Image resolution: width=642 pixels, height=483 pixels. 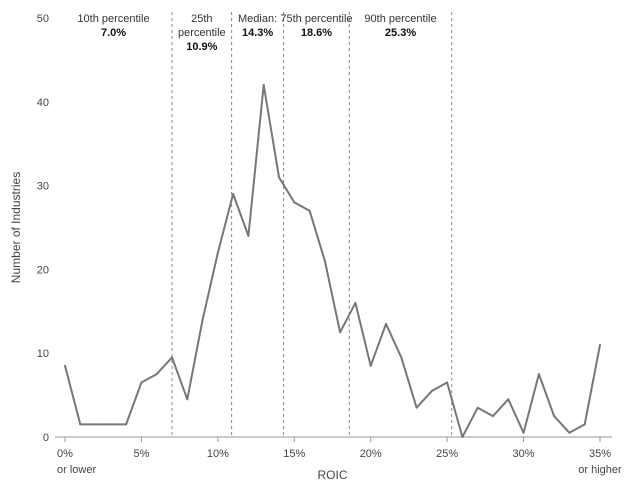 I want to click on percentile-label: 25th, so click(x=201, y=19).